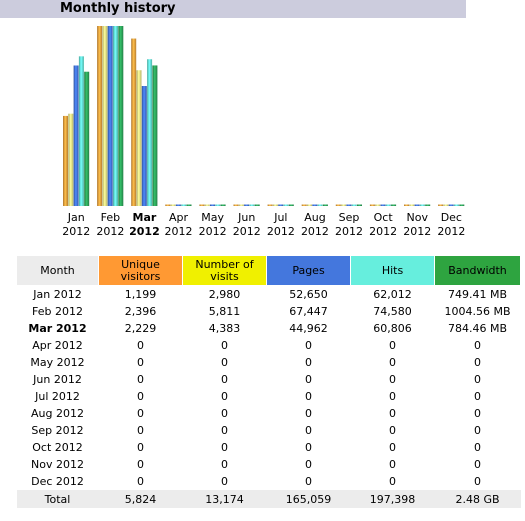  I want to click on x-tick-month-jul: Jul, so click(280, 217).